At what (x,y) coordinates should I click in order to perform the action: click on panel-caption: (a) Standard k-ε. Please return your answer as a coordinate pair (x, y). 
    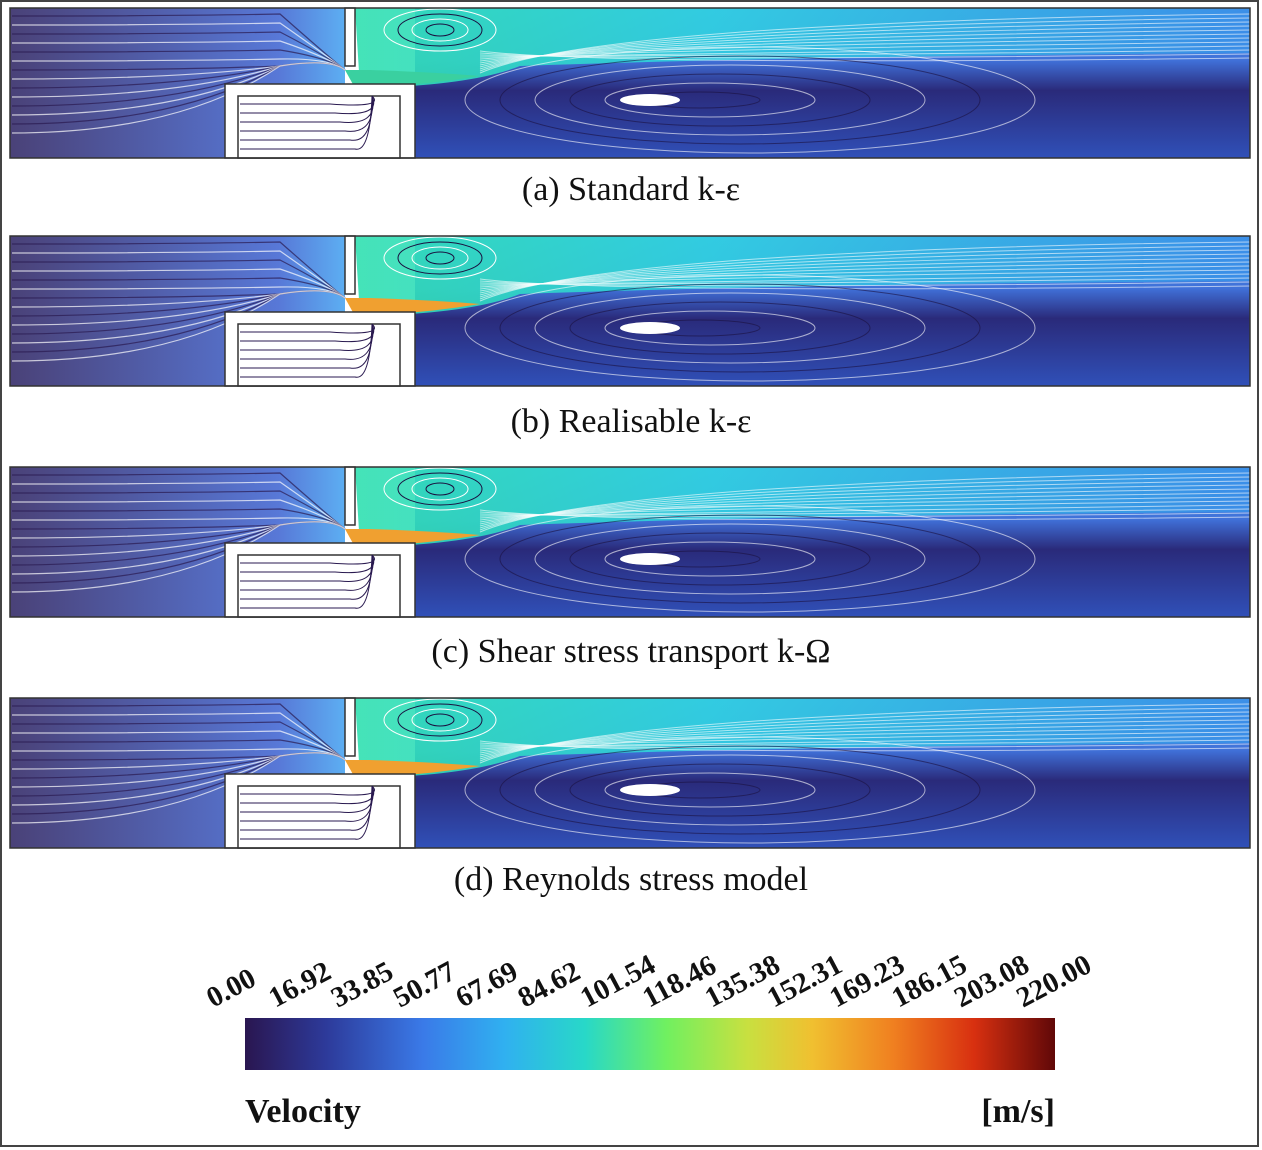
    Looking at the image, I should click on (631, 189).